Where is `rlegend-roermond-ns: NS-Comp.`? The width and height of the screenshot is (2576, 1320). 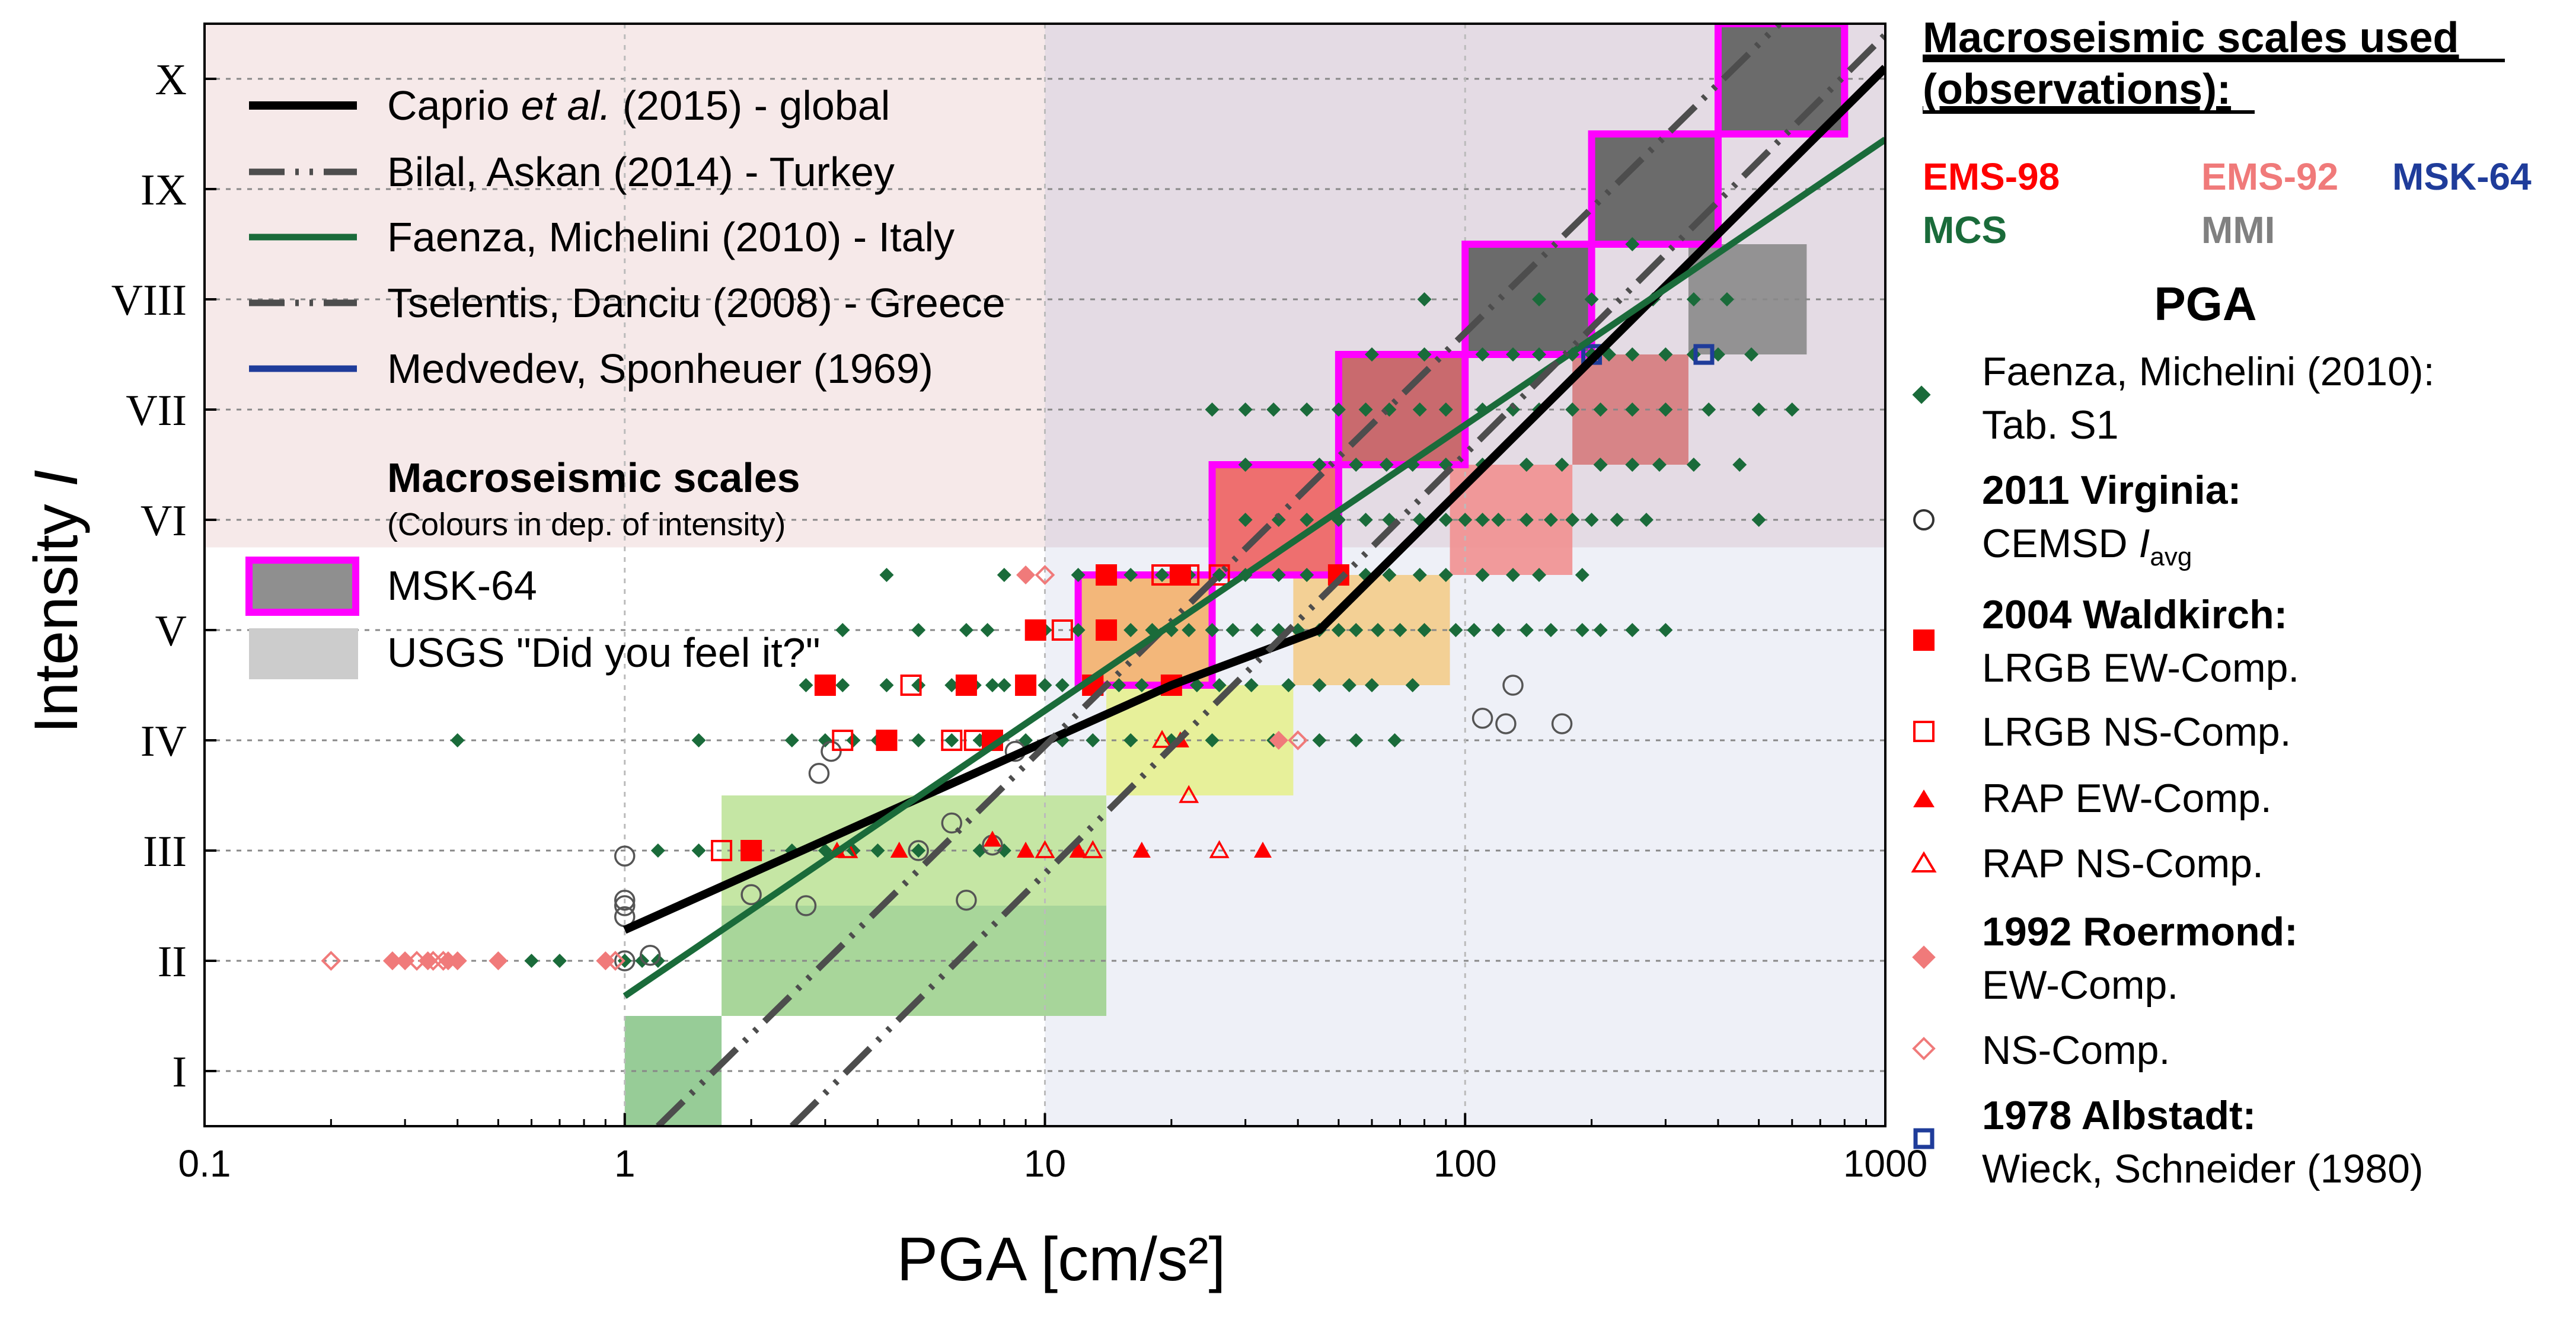 rlegend-roermond-ns: NS-Comp. is located at coordinates (2041, 1050).